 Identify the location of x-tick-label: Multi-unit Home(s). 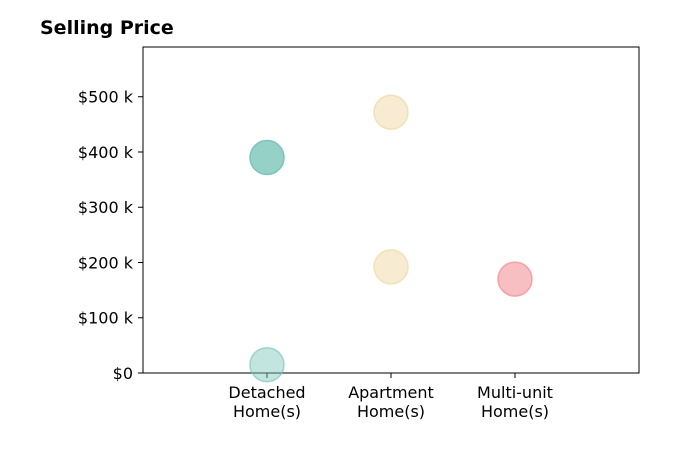
(515, 402).